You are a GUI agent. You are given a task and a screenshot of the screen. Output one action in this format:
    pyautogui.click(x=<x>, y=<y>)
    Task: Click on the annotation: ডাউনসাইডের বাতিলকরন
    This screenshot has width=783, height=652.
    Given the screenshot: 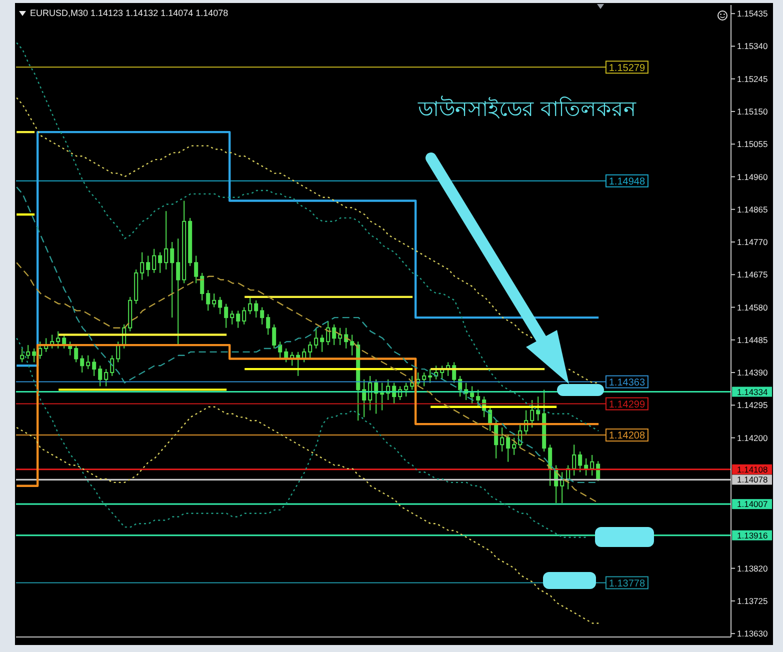 What is the action you would take?
    pyautogui.click(x=527, y=109)
    